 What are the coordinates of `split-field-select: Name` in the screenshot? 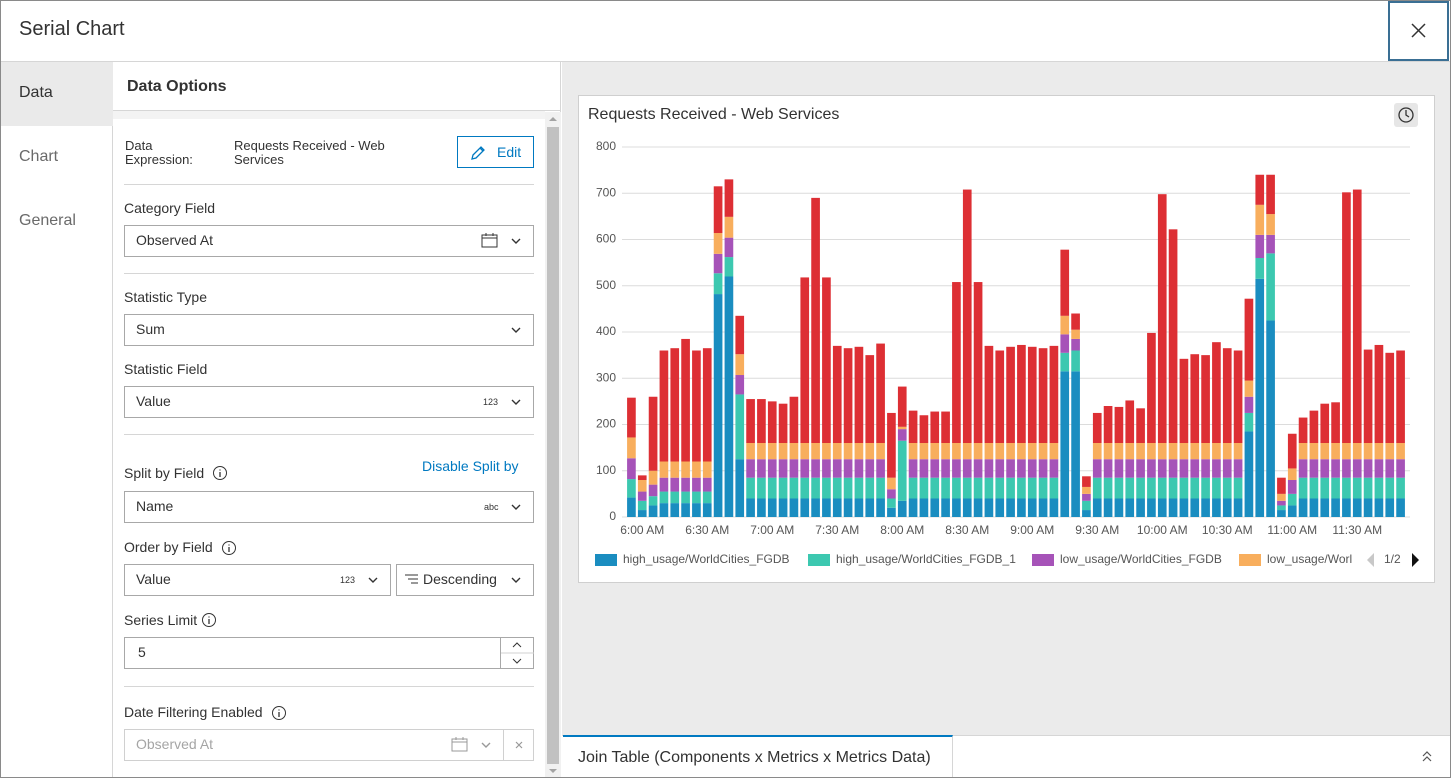 It's located at (329, 507).